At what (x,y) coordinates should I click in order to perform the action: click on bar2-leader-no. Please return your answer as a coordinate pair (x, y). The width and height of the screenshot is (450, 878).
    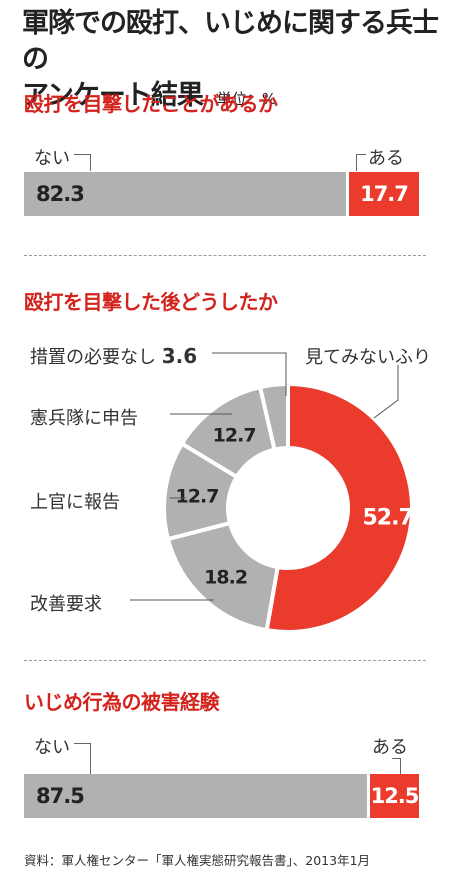
    Looking at the image, I should click on (82, 758).